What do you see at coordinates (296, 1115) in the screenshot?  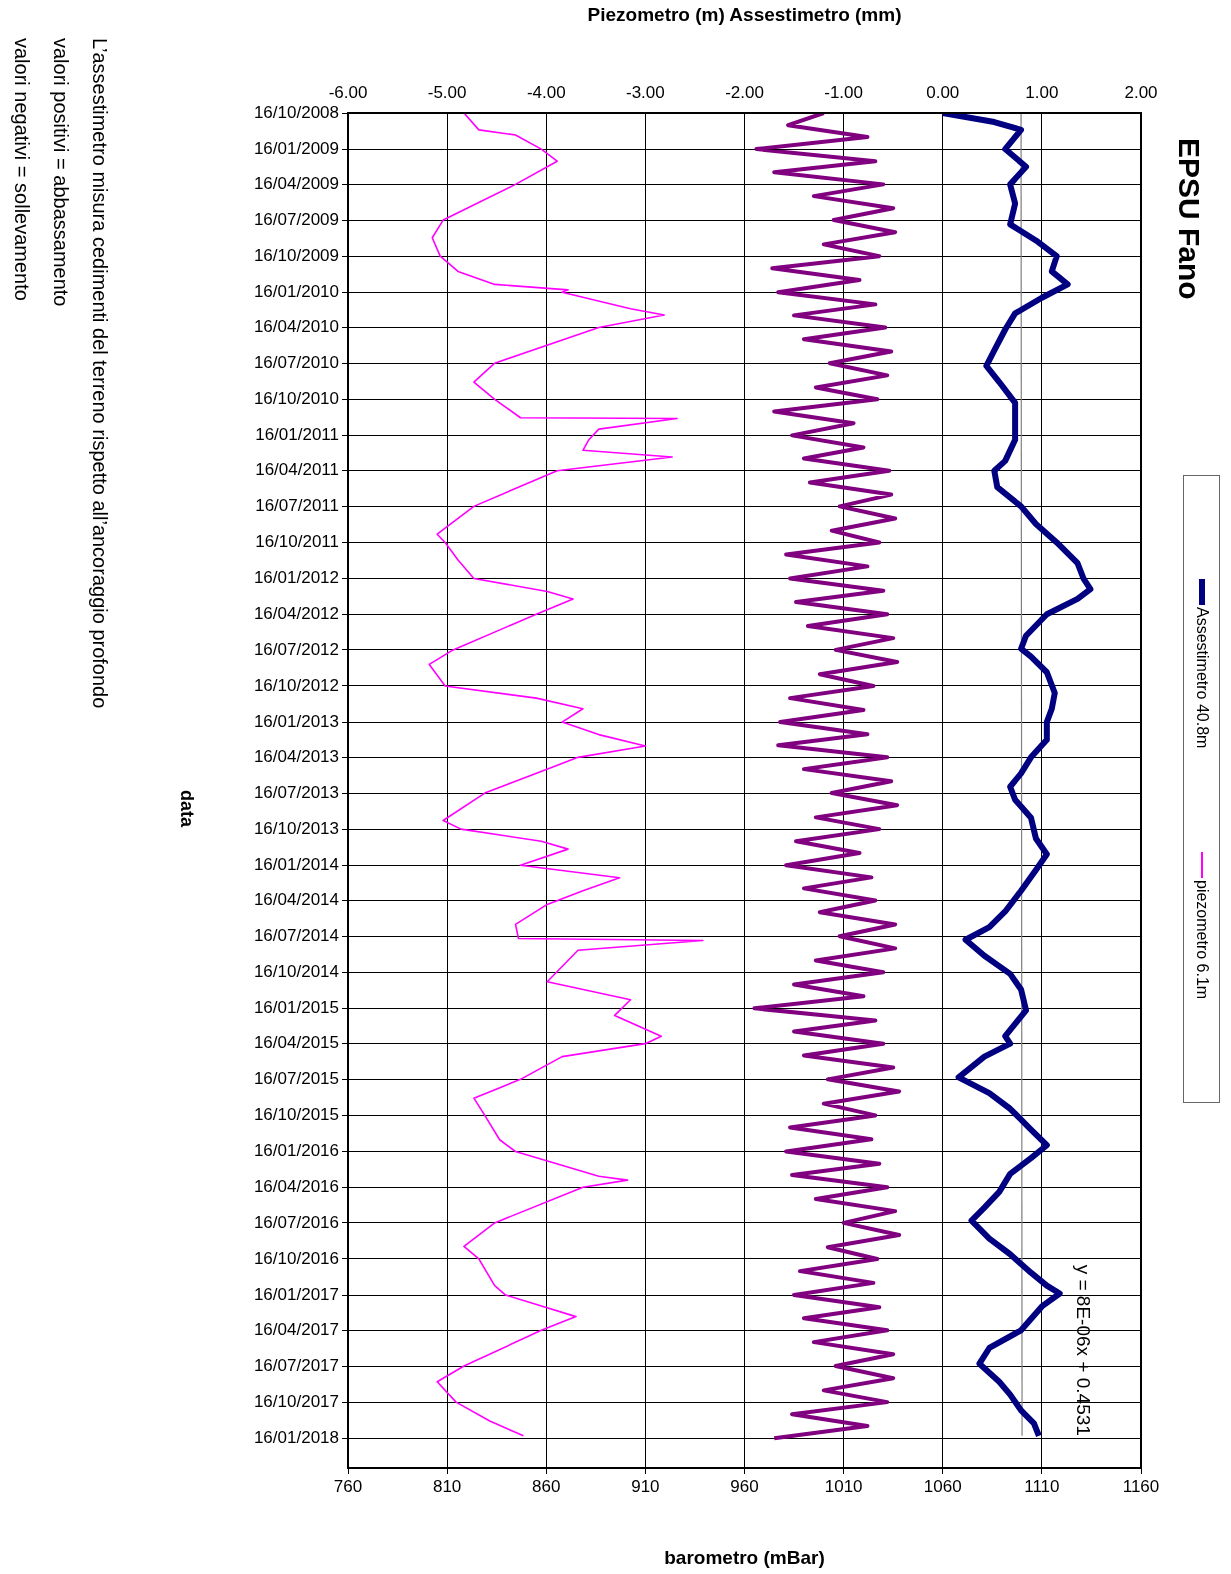 I see `y-tick-label: 16/10/2015` at bounding box center [296, 1115].